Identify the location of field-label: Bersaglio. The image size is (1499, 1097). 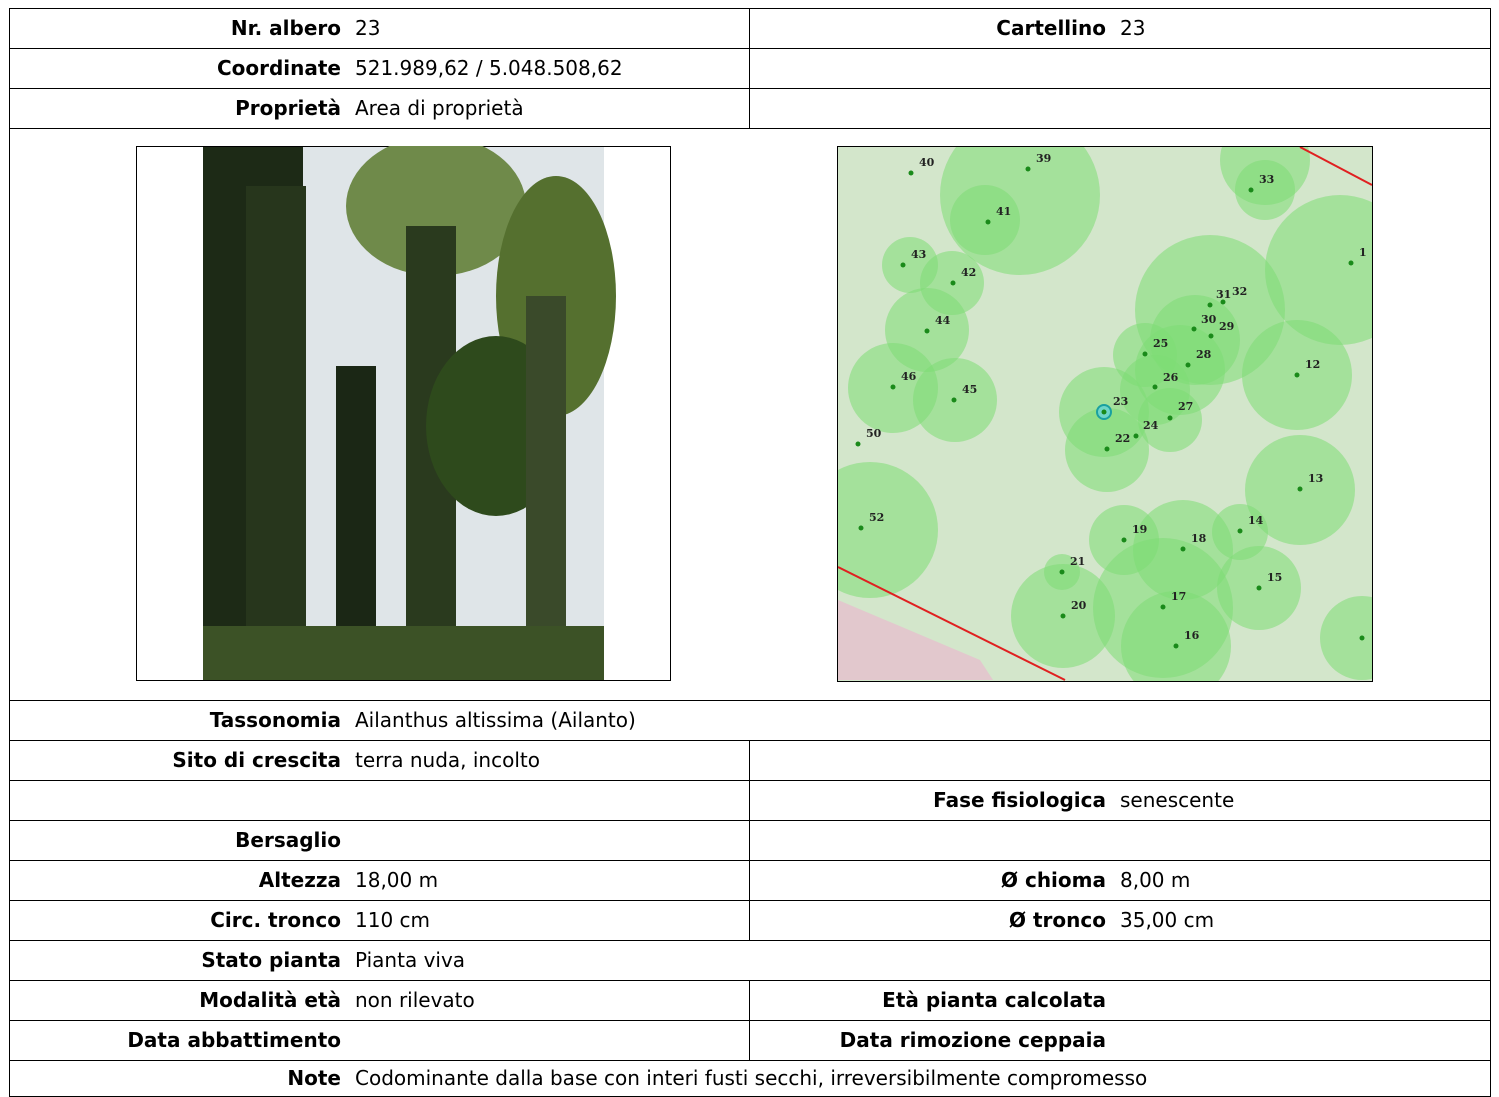
(288, 840).